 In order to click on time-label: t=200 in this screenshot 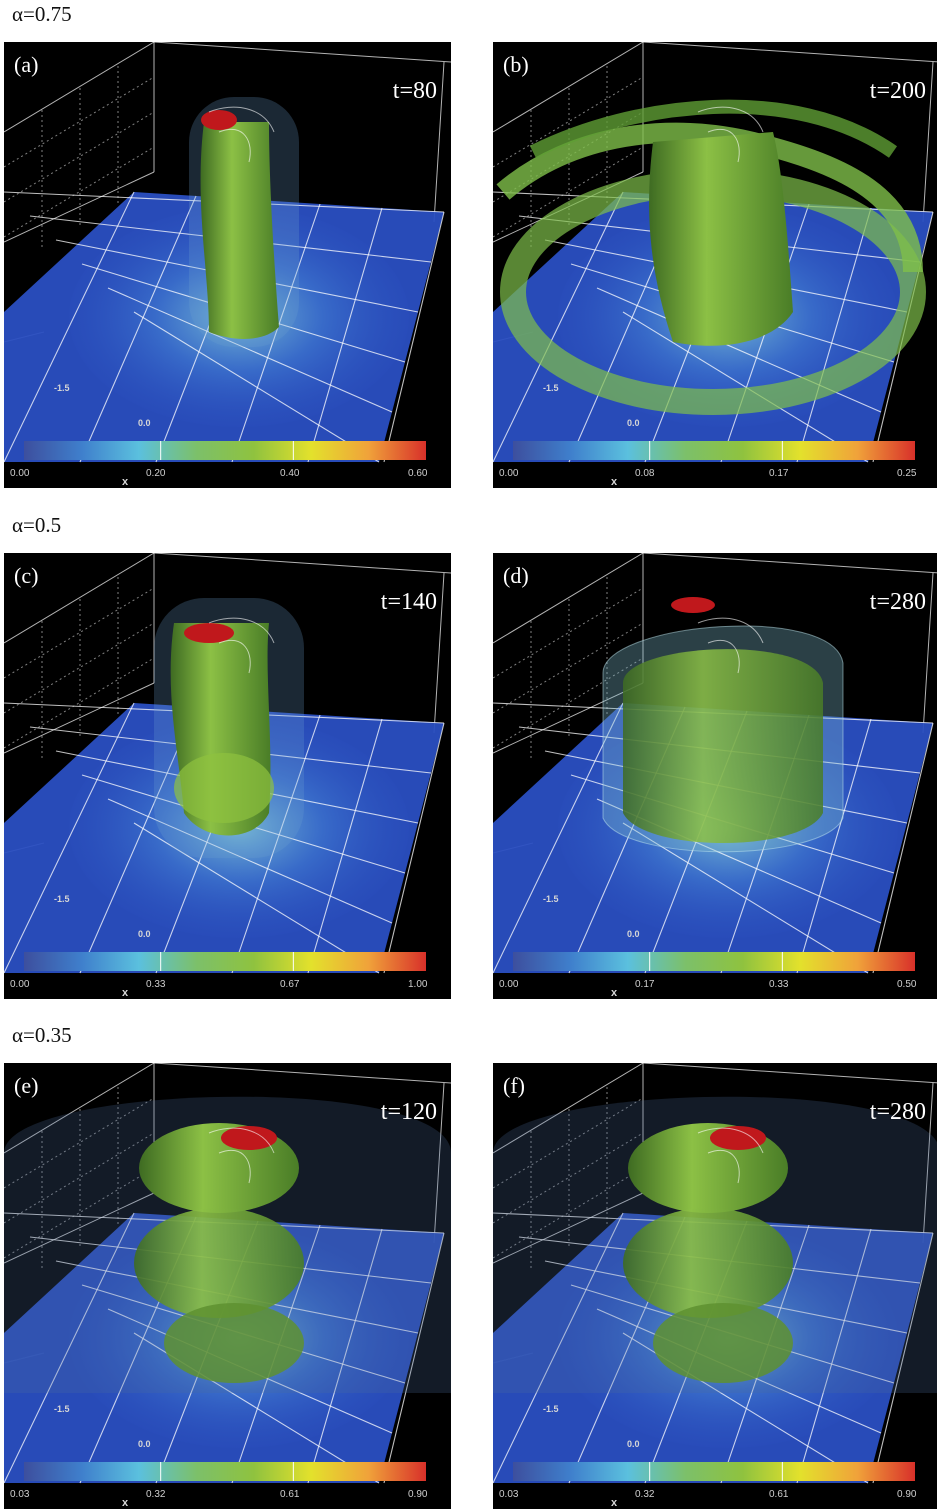, I will do `click(897, 91)`.